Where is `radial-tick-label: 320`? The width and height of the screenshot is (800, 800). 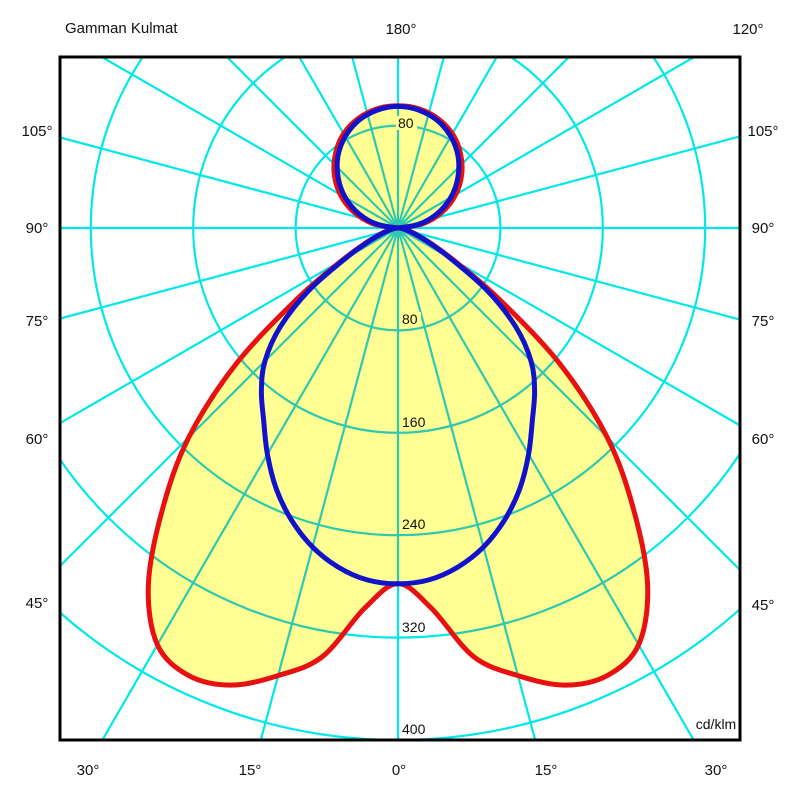 radial-tick-label: 320 is located at coordinates (414, 627).